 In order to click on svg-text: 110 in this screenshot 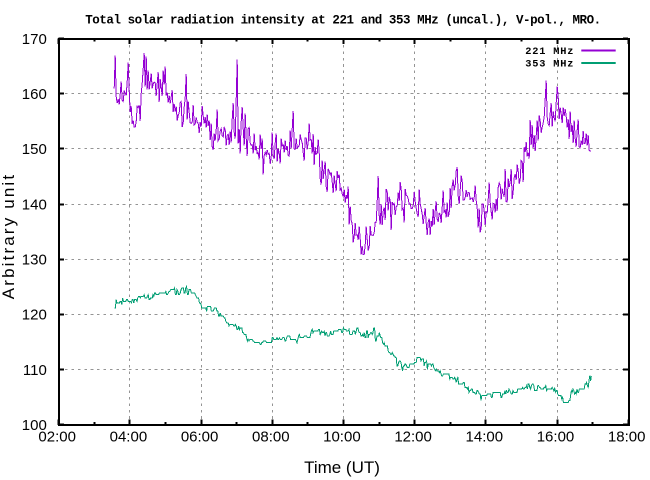, I will do `click(35, 370)`.